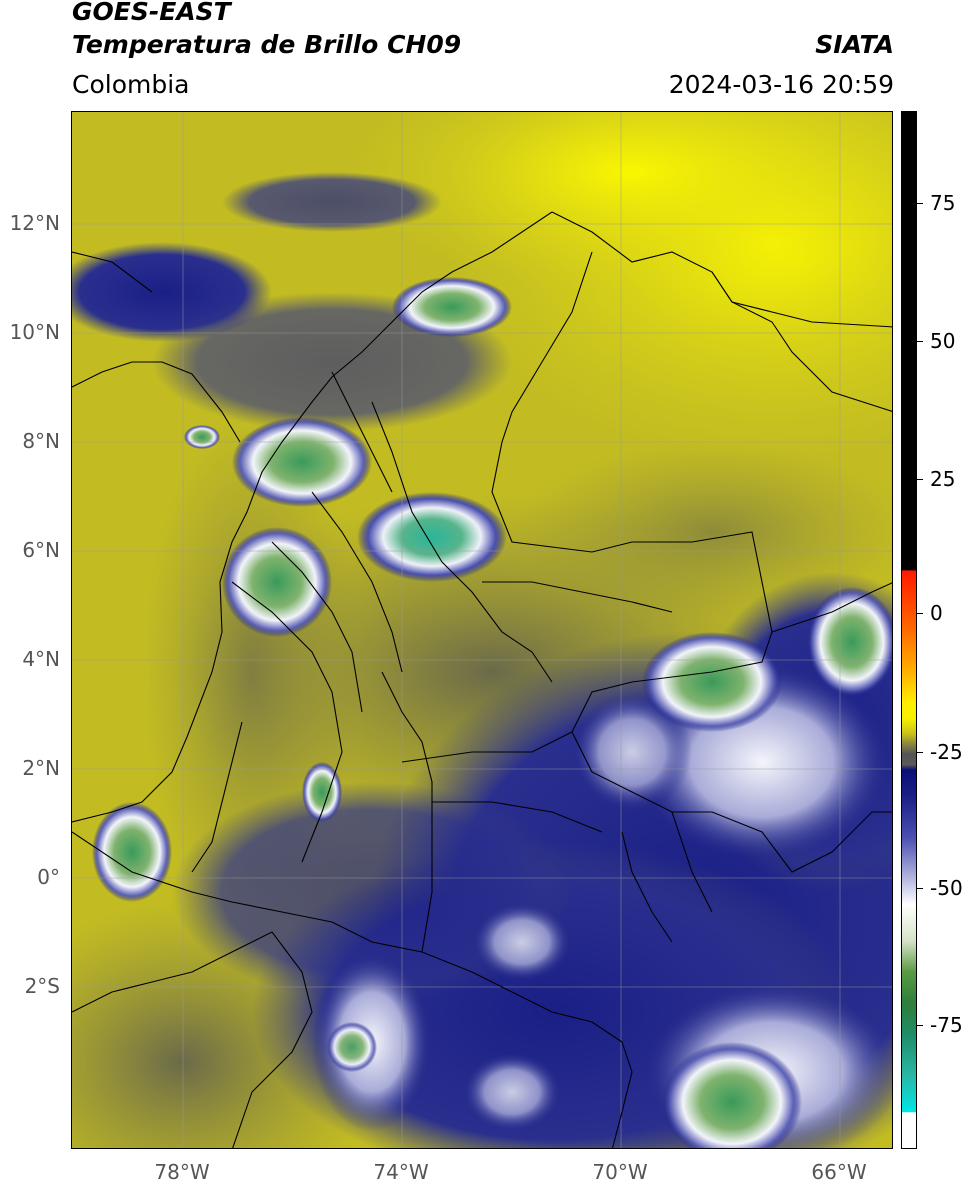  I want to click on title-line-2: Temperatura de Brillo CH09, so click(267, 44).